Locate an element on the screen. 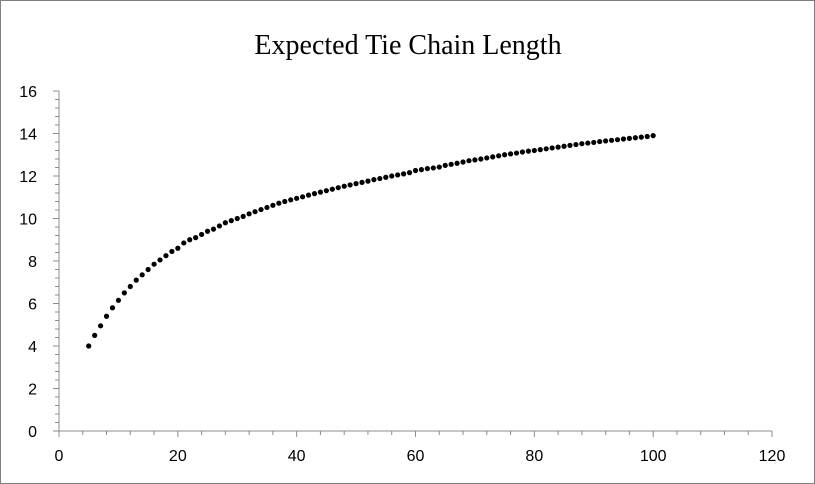 The height and width of the screenshot is (484, 815). y-tick-label: 0 is located at coordinates (32, 432).